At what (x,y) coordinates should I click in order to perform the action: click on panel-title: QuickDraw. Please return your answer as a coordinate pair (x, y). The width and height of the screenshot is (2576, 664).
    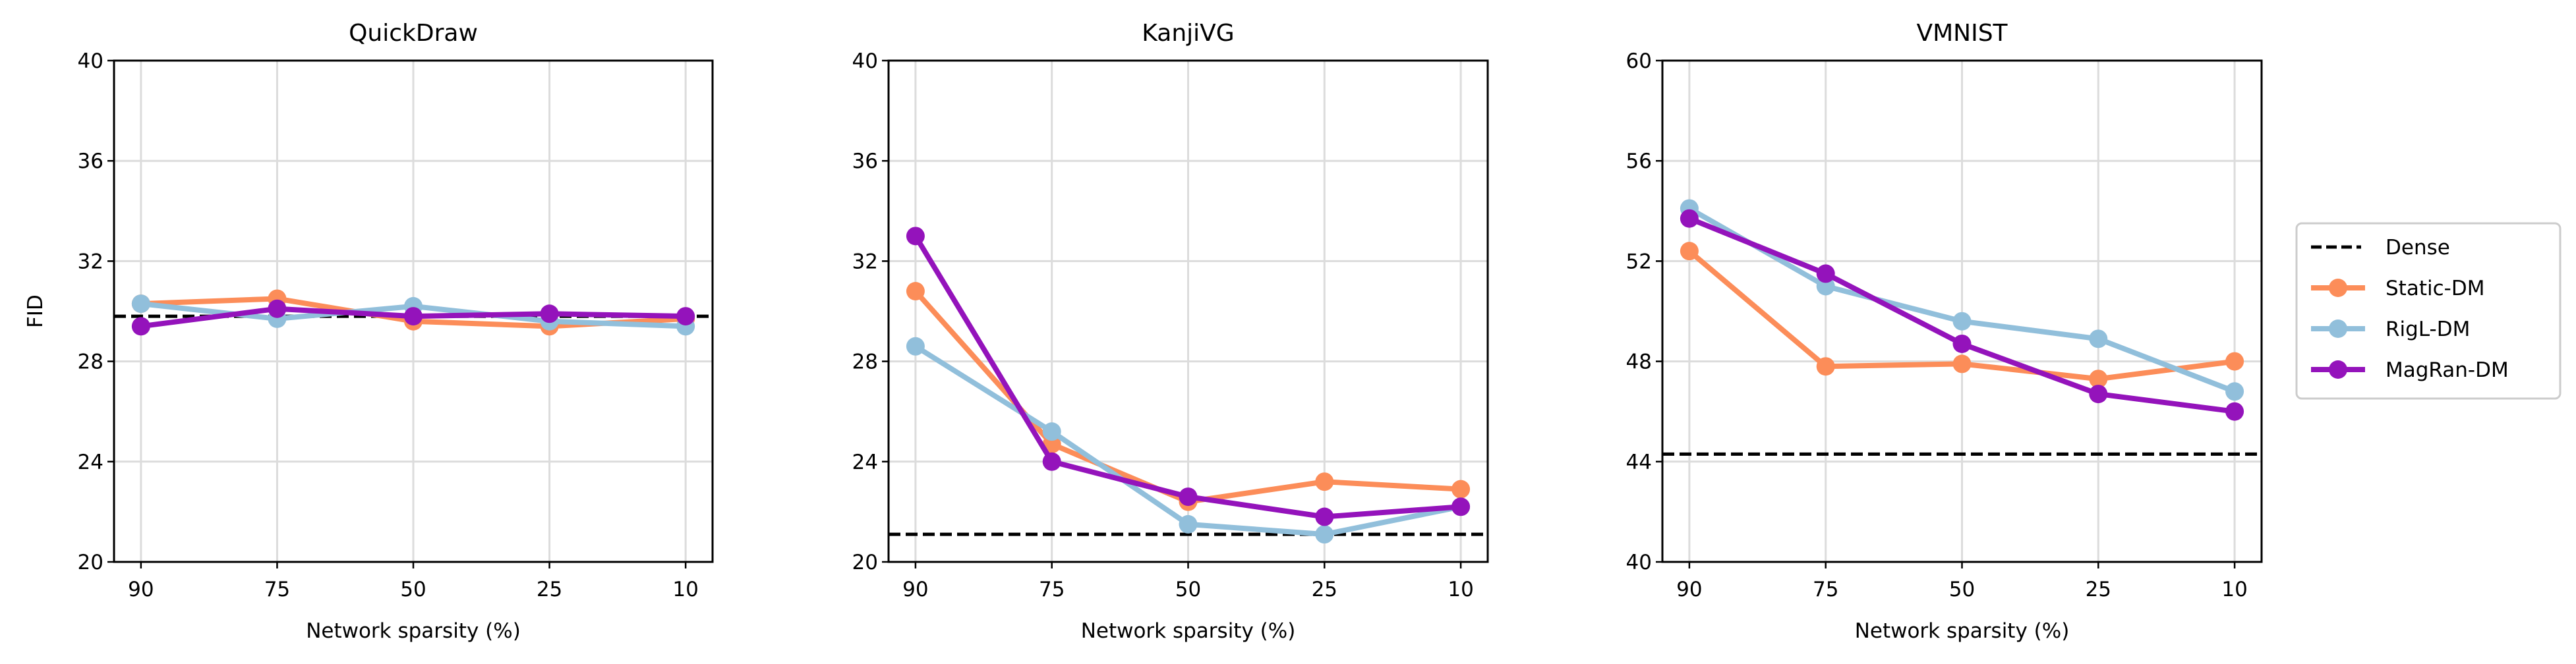
    Looking at the image, I should click on (413, 33).